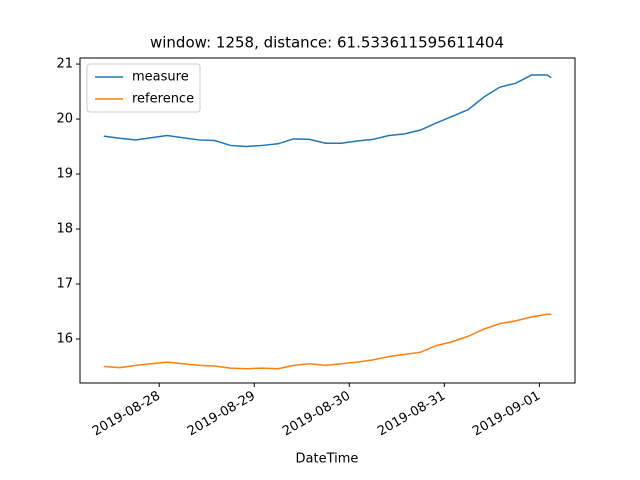 The image size is (640, 480). Describe the element at coordinates (327, 459) in the screenshot. I see `x-axis-label: DateTime` at that location.